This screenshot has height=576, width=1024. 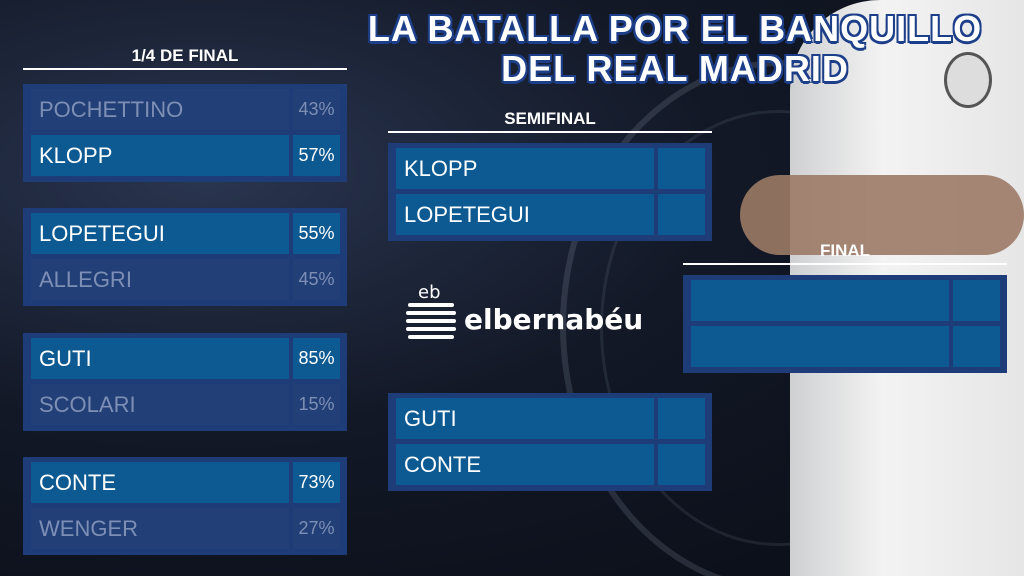 What do you see at coordinates (316, 404) in the screenshot?
I see `vote-percent: 15%` at bounding box center [316, 404].